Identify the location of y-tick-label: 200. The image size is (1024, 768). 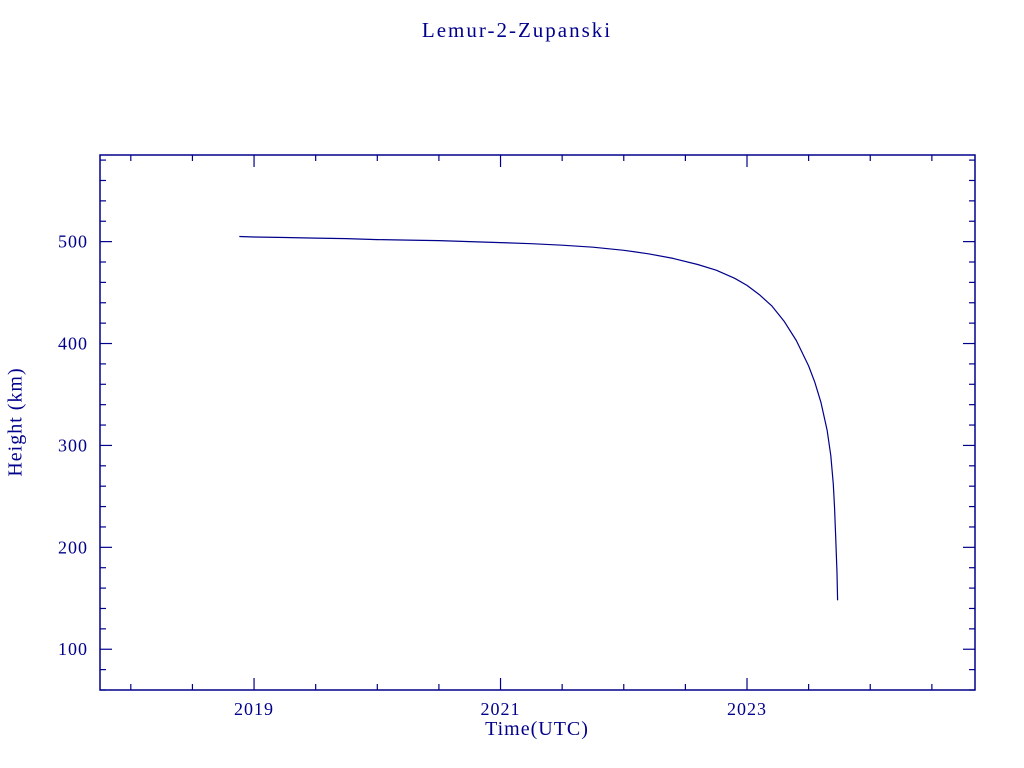
(73, 547).